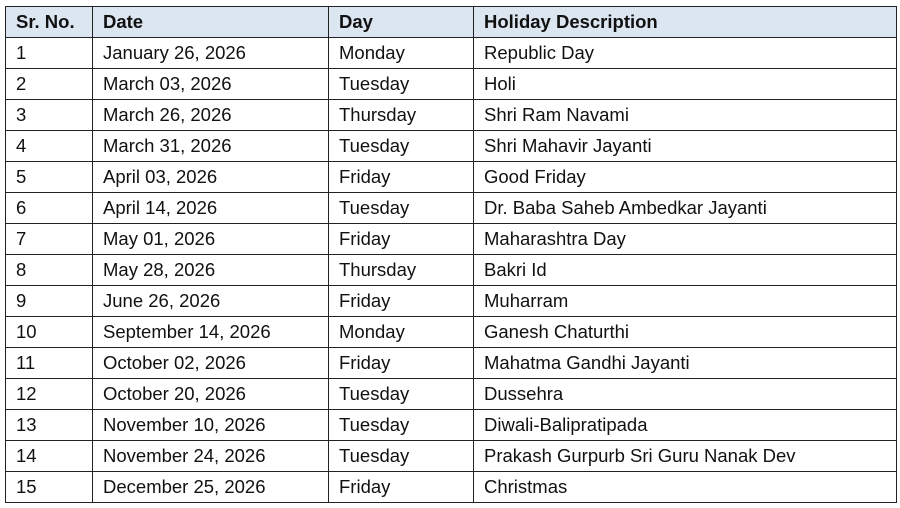 This screenshot has height=508, width=900. I want to click on cell-sr-no: 13, so click(49, 425).